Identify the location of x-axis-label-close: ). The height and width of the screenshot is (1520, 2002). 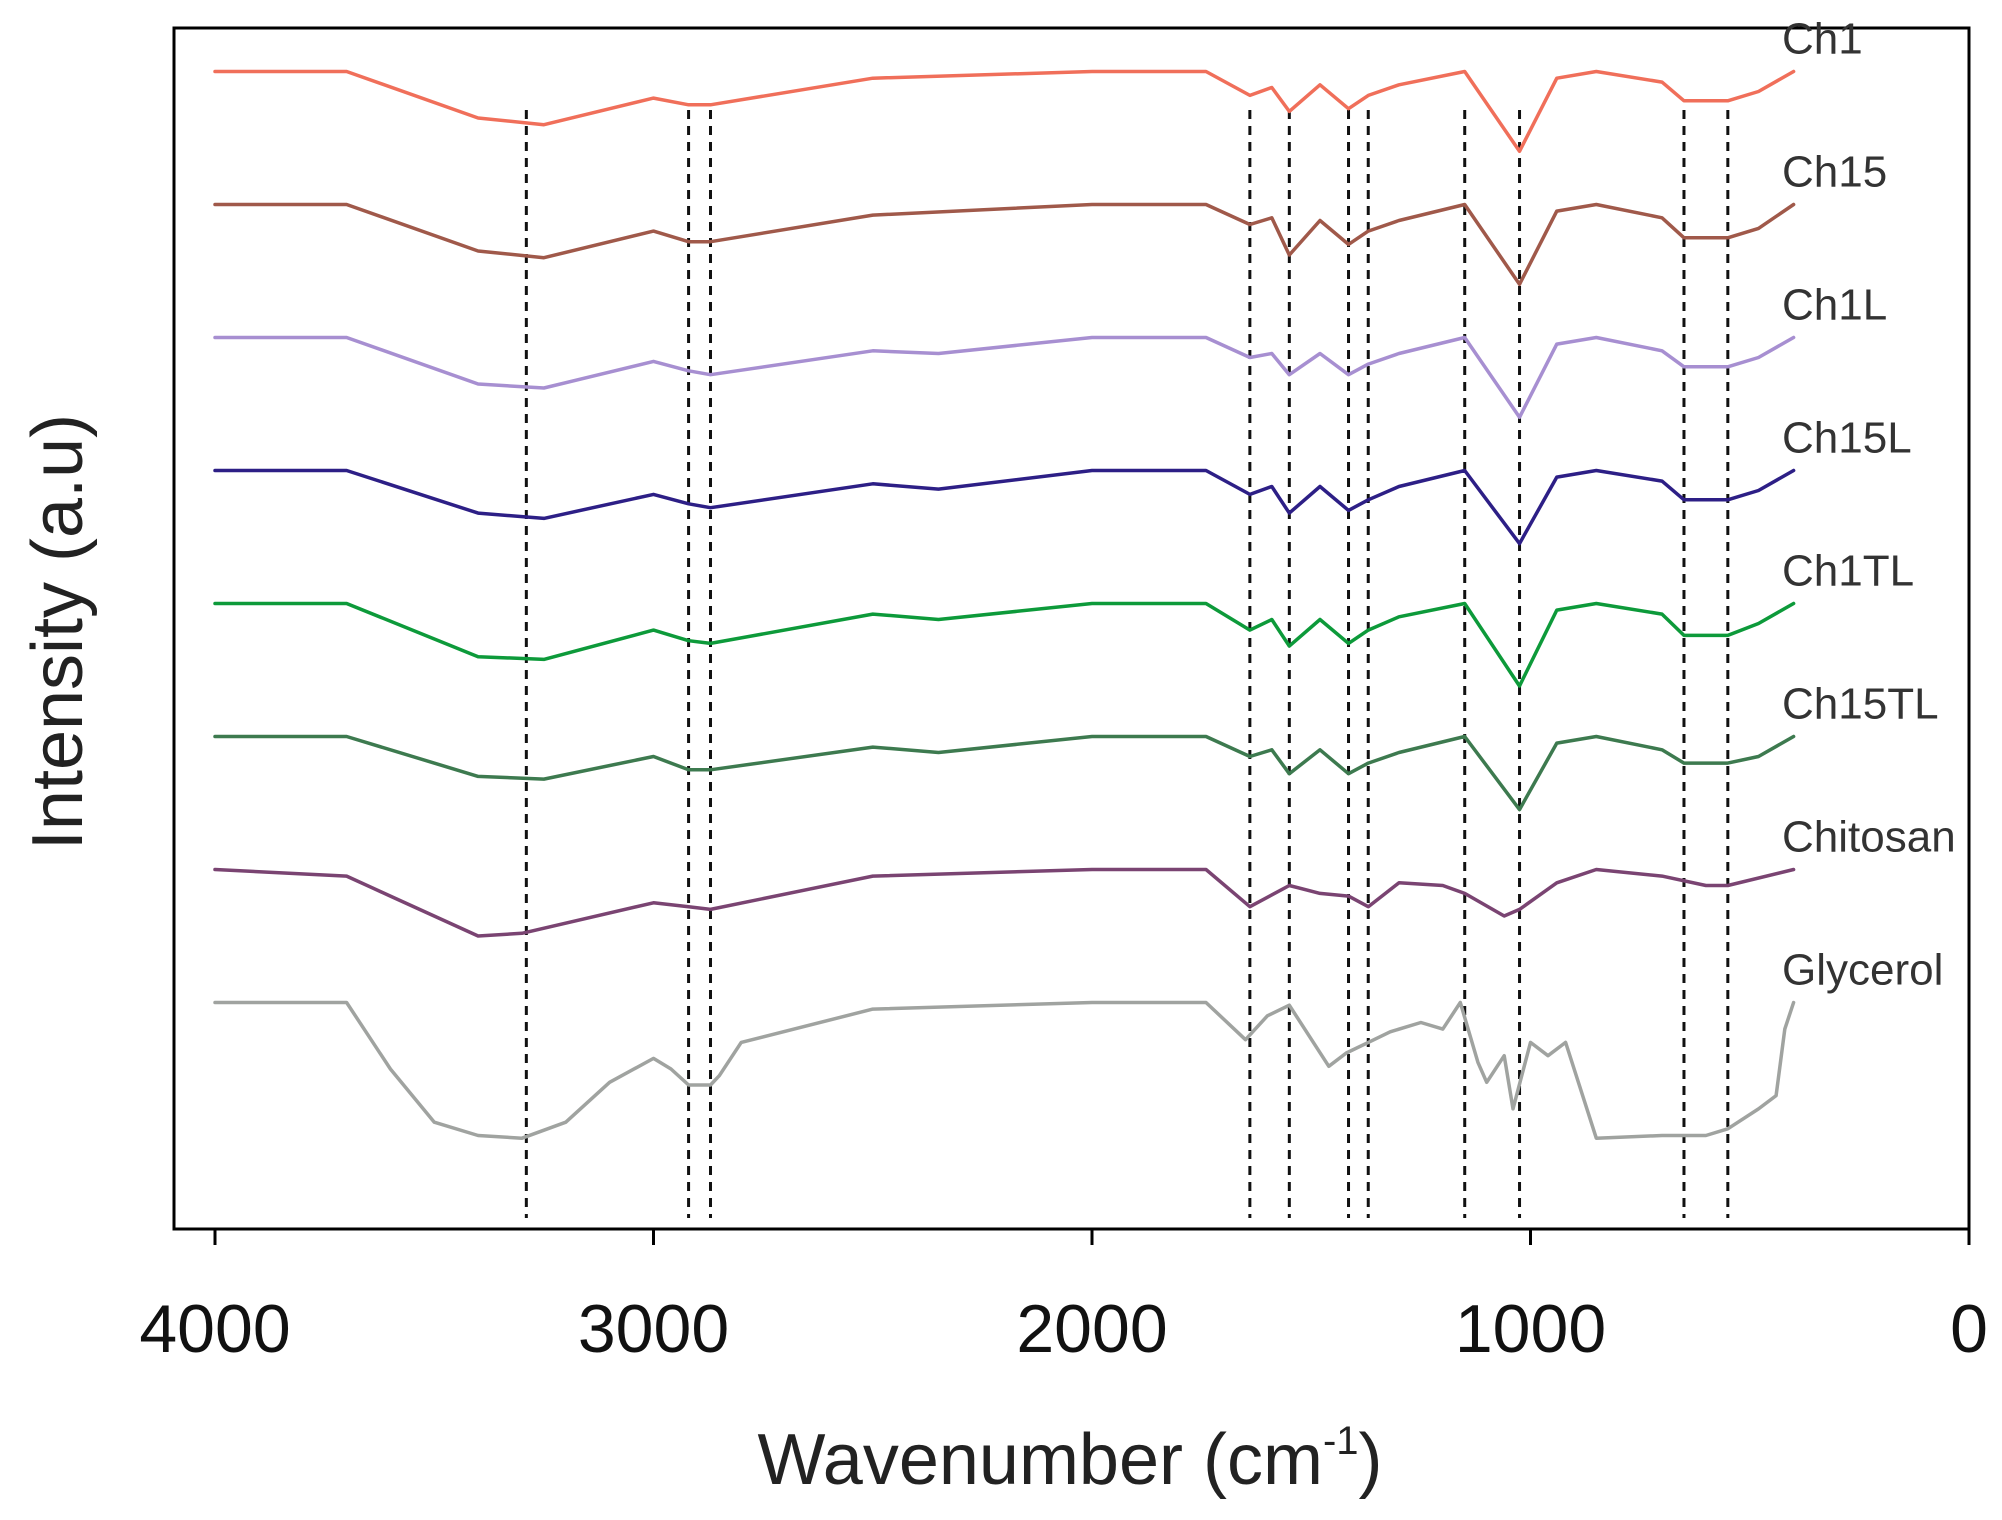
(1371, 1460).